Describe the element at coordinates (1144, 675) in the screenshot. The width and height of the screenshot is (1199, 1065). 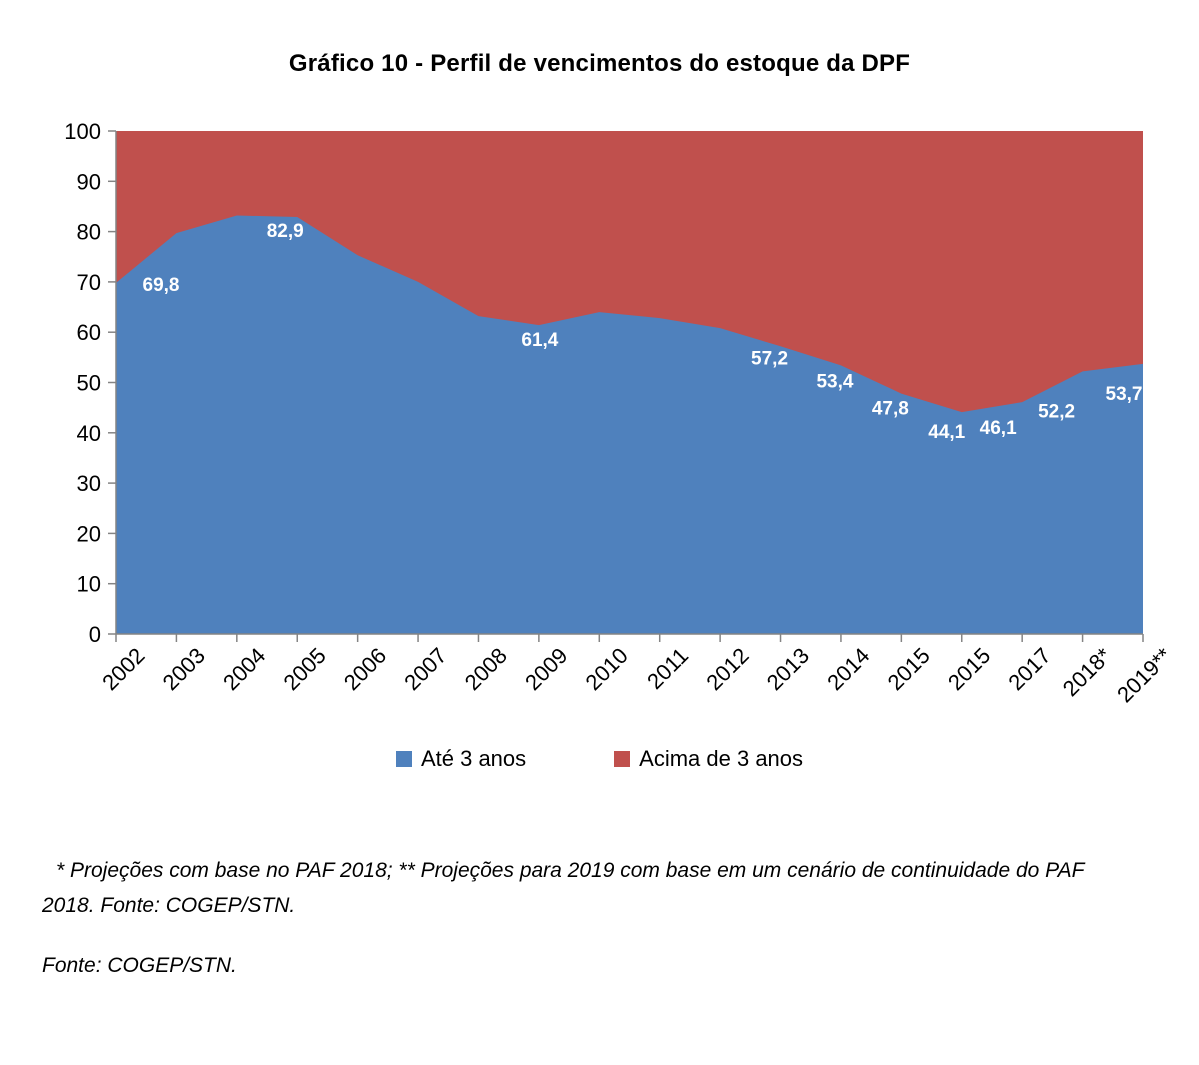
I see `x-tick-label: 2019**` at that location.